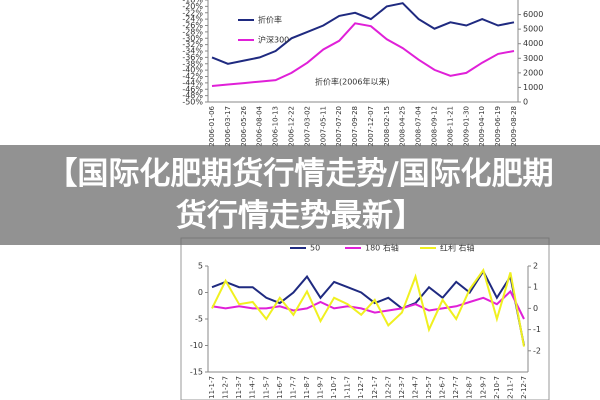 The height and width of the screenshot is (400, 600). Describe the element at coordinates (200, 292) in the screenshot. I see `y-tick-label: 0` at that location.